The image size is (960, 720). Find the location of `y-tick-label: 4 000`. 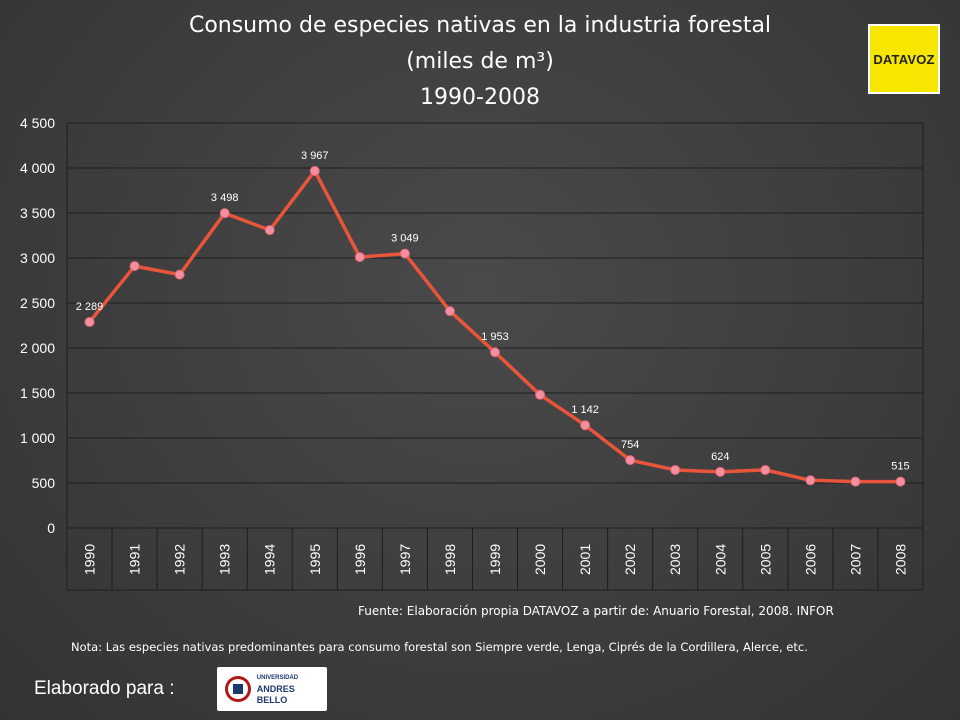

y-tick-label: 4 000 is located at coordinates (37, 168).